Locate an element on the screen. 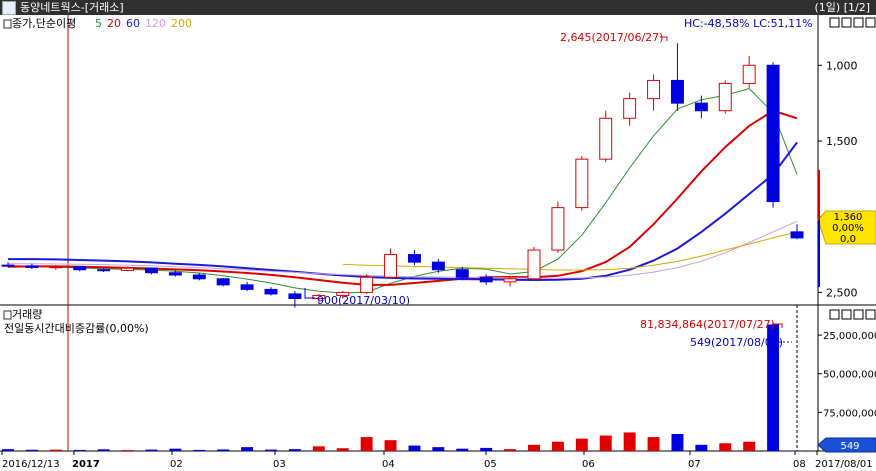 This screenshot has width=876, height=471. high-annotation-arrow is located at coordinates (664, 38).